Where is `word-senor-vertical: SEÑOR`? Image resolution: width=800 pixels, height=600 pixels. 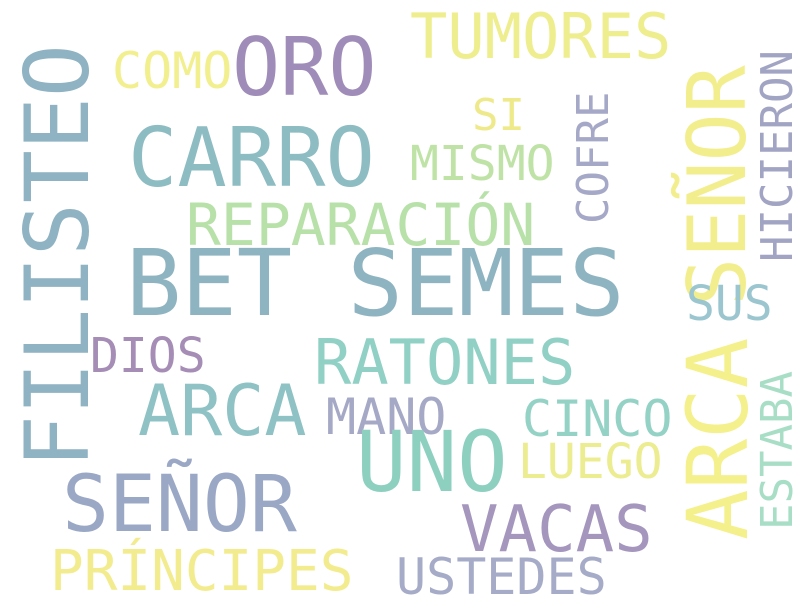 word-senor-vertical: SEÑOR is located at coordinates (717, 185).